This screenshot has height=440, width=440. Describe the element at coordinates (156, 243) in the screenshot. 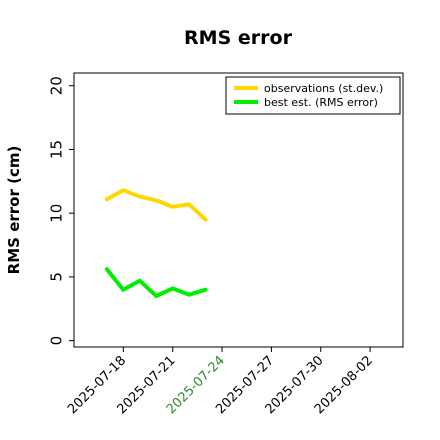

I see `series-lines` at that location.